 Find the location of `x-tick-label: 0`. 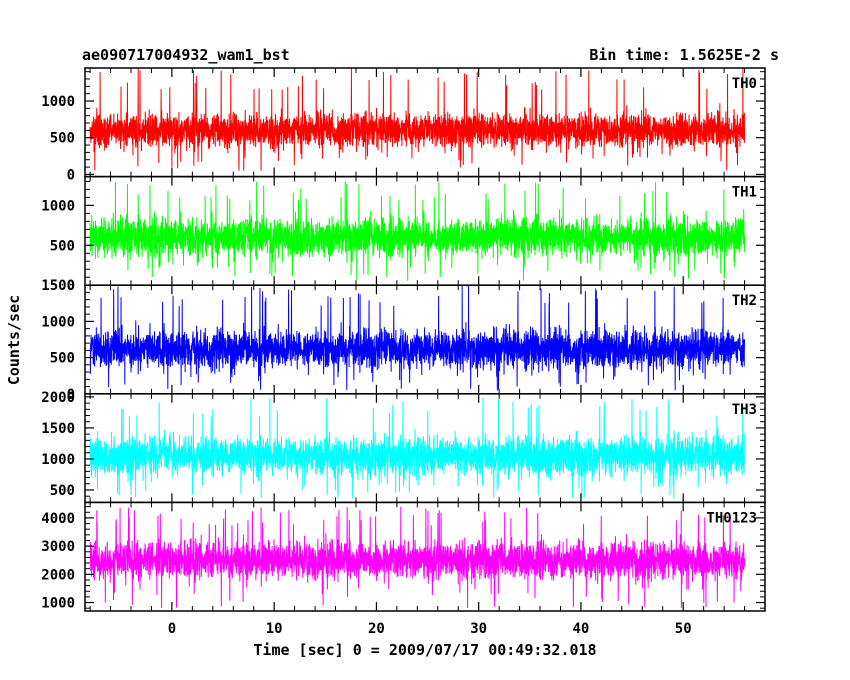

x-tick-label: 0 is located at coordinates (172, 629).